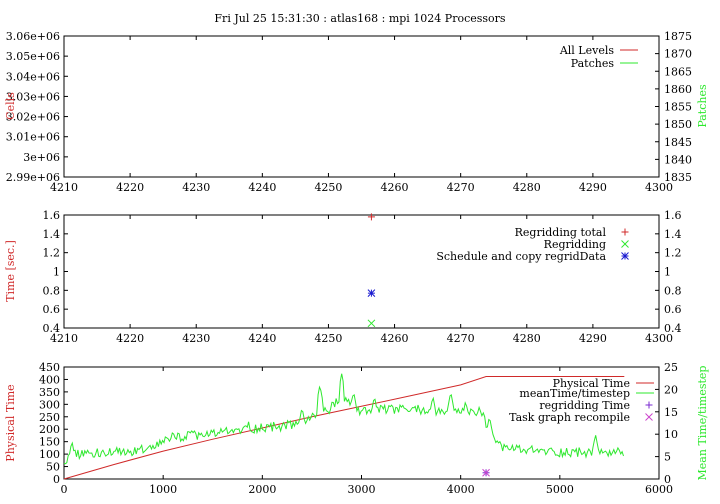  Describe the element at coordinates (569, 417) in the screenshot. I see `legend-label: Task graph recompile` at that location.